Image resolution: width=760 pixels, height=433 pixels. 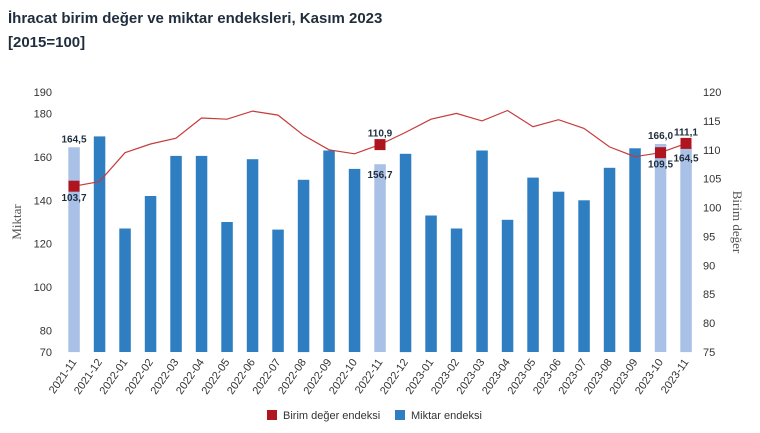 What do you see at coordinates (43, 93) in the screenshot?
I see `left-tick-190: 190` at bounding box center [43, 93].